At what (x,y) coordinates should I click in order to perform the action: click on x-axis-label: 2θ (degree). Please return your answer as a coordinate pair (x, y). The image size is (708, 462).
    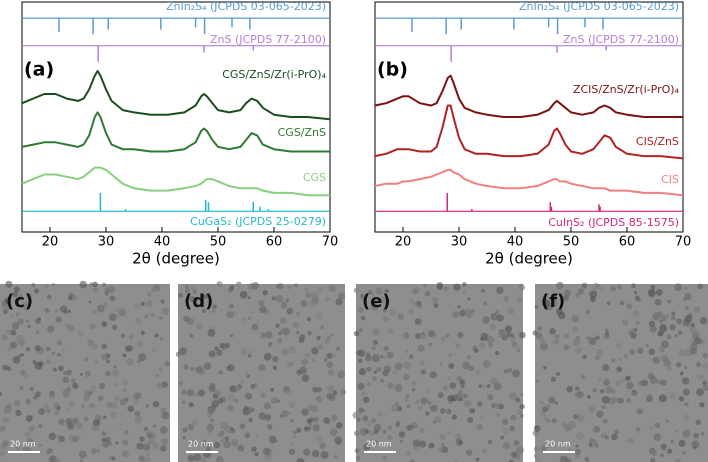
    Looking at the image, I should click on (529, 259).